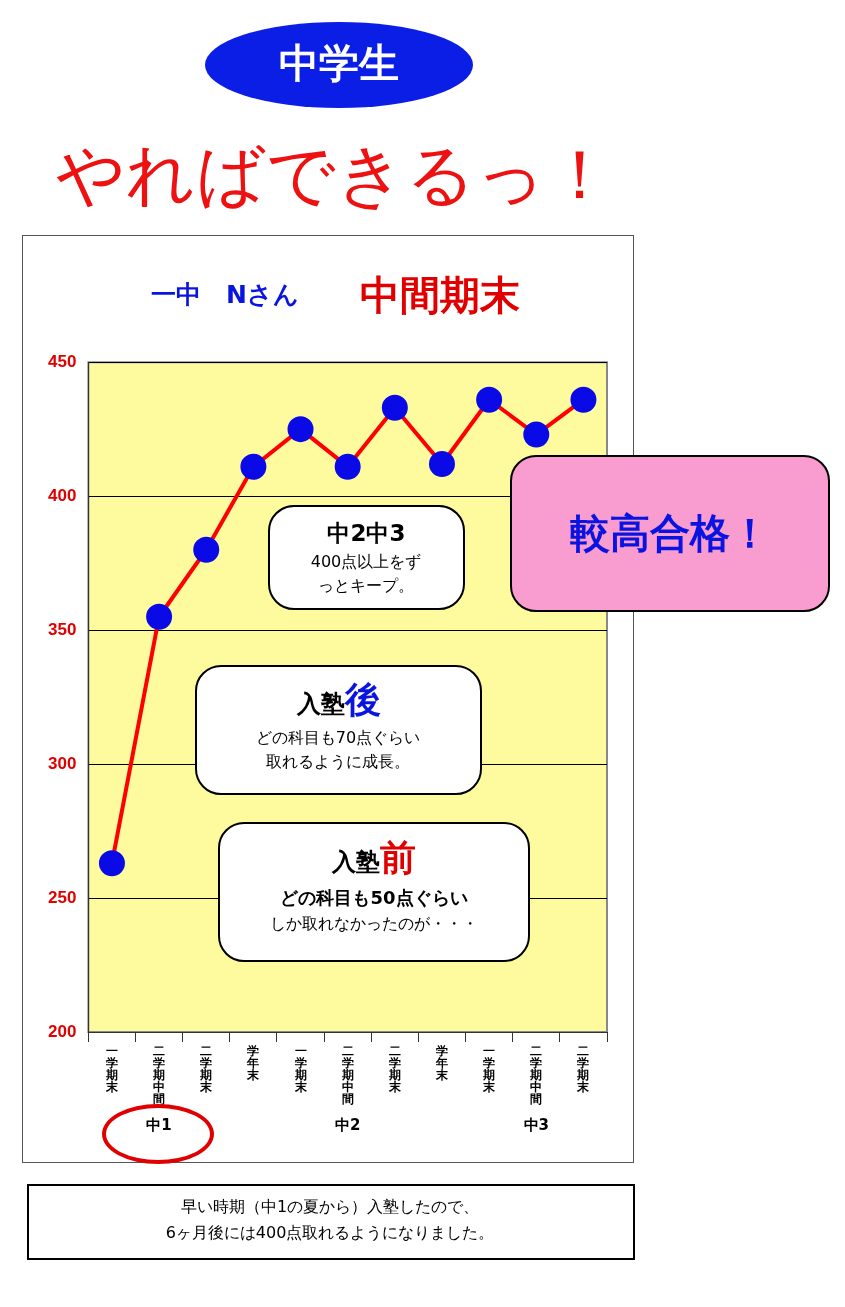 The height and width of the screenshot is (1307, 845). I want to click on text: 中3, so click(536, 1125).